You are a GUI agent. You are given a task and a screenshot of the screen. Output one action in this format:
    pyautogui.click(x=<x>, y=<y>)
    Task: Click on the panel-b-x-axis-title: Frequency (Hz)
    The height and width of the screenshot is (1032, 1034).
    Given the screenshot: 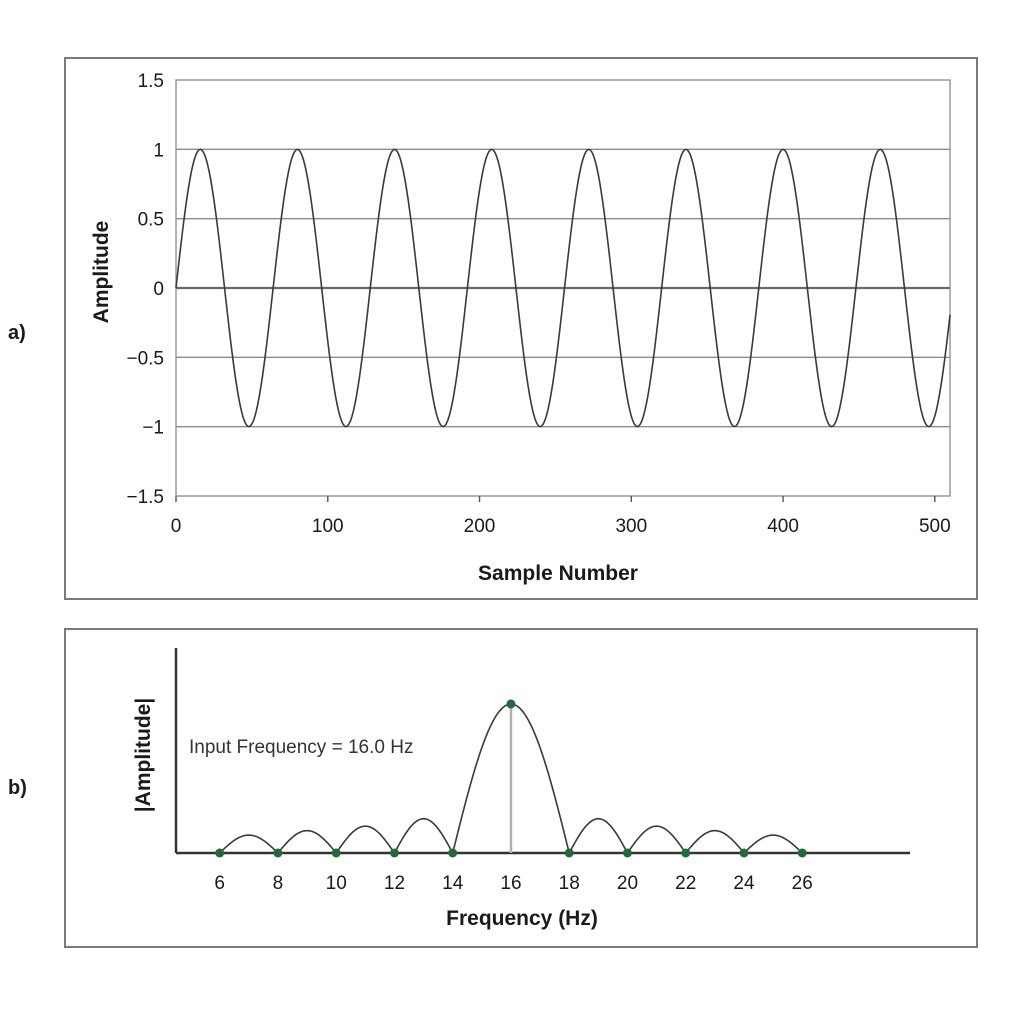 What is the action you would take?
    pyautogui.click(x=522, y=918)
    